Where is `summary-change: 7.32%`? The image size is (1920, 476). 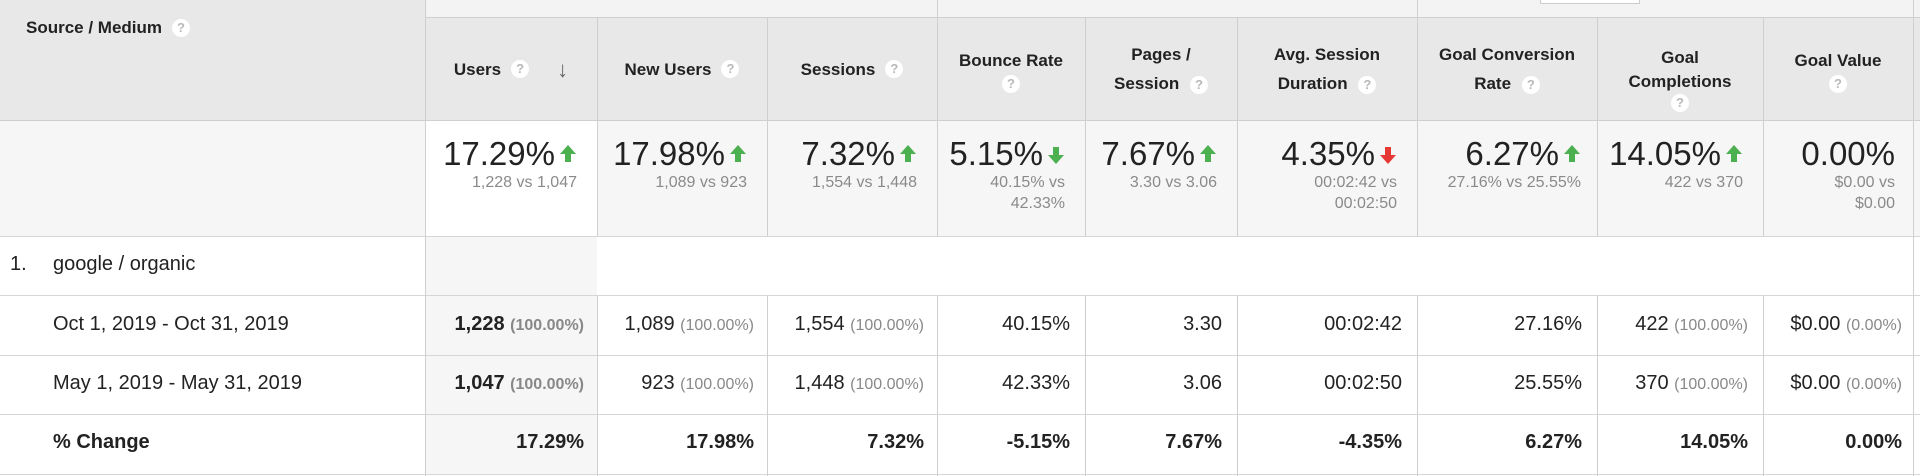 summary-change: 7.32% is located at coordinates (848, 153).